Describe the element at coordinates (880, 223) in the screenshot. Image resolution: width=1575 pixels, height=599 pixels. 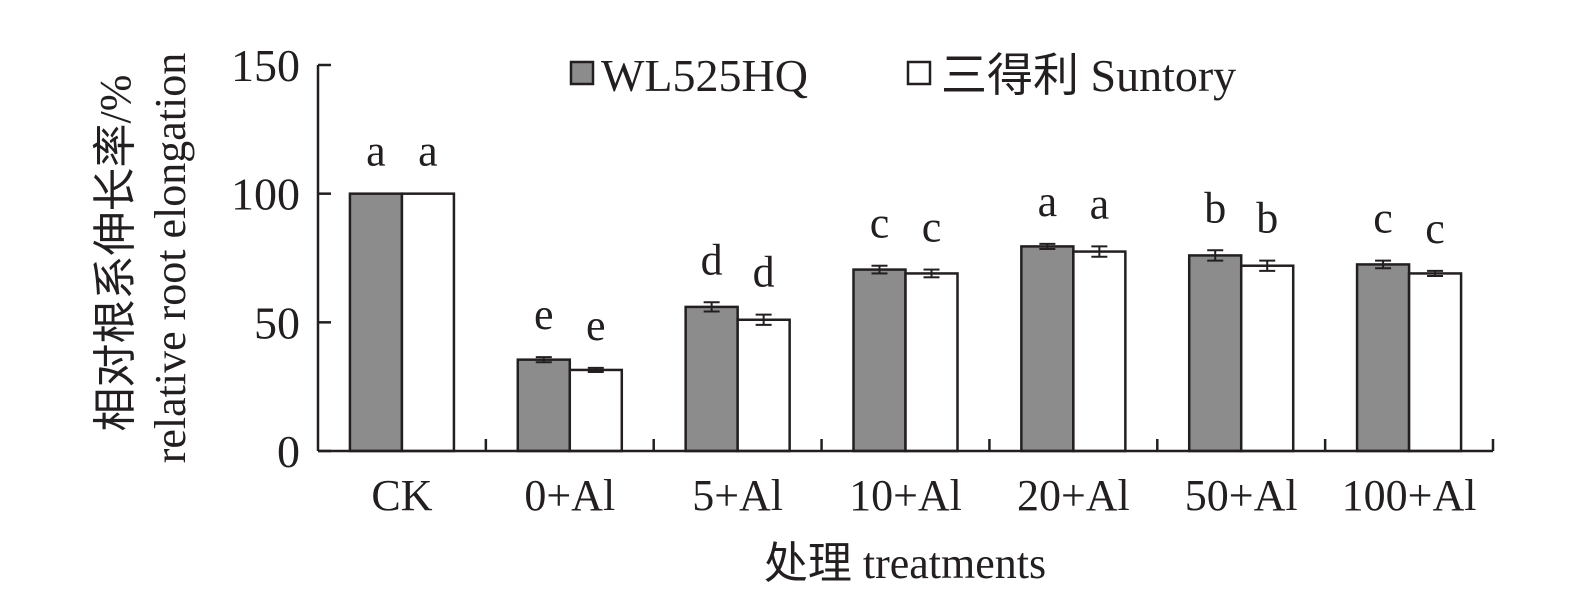
I see `significance-letter-0-3: c` at that location.